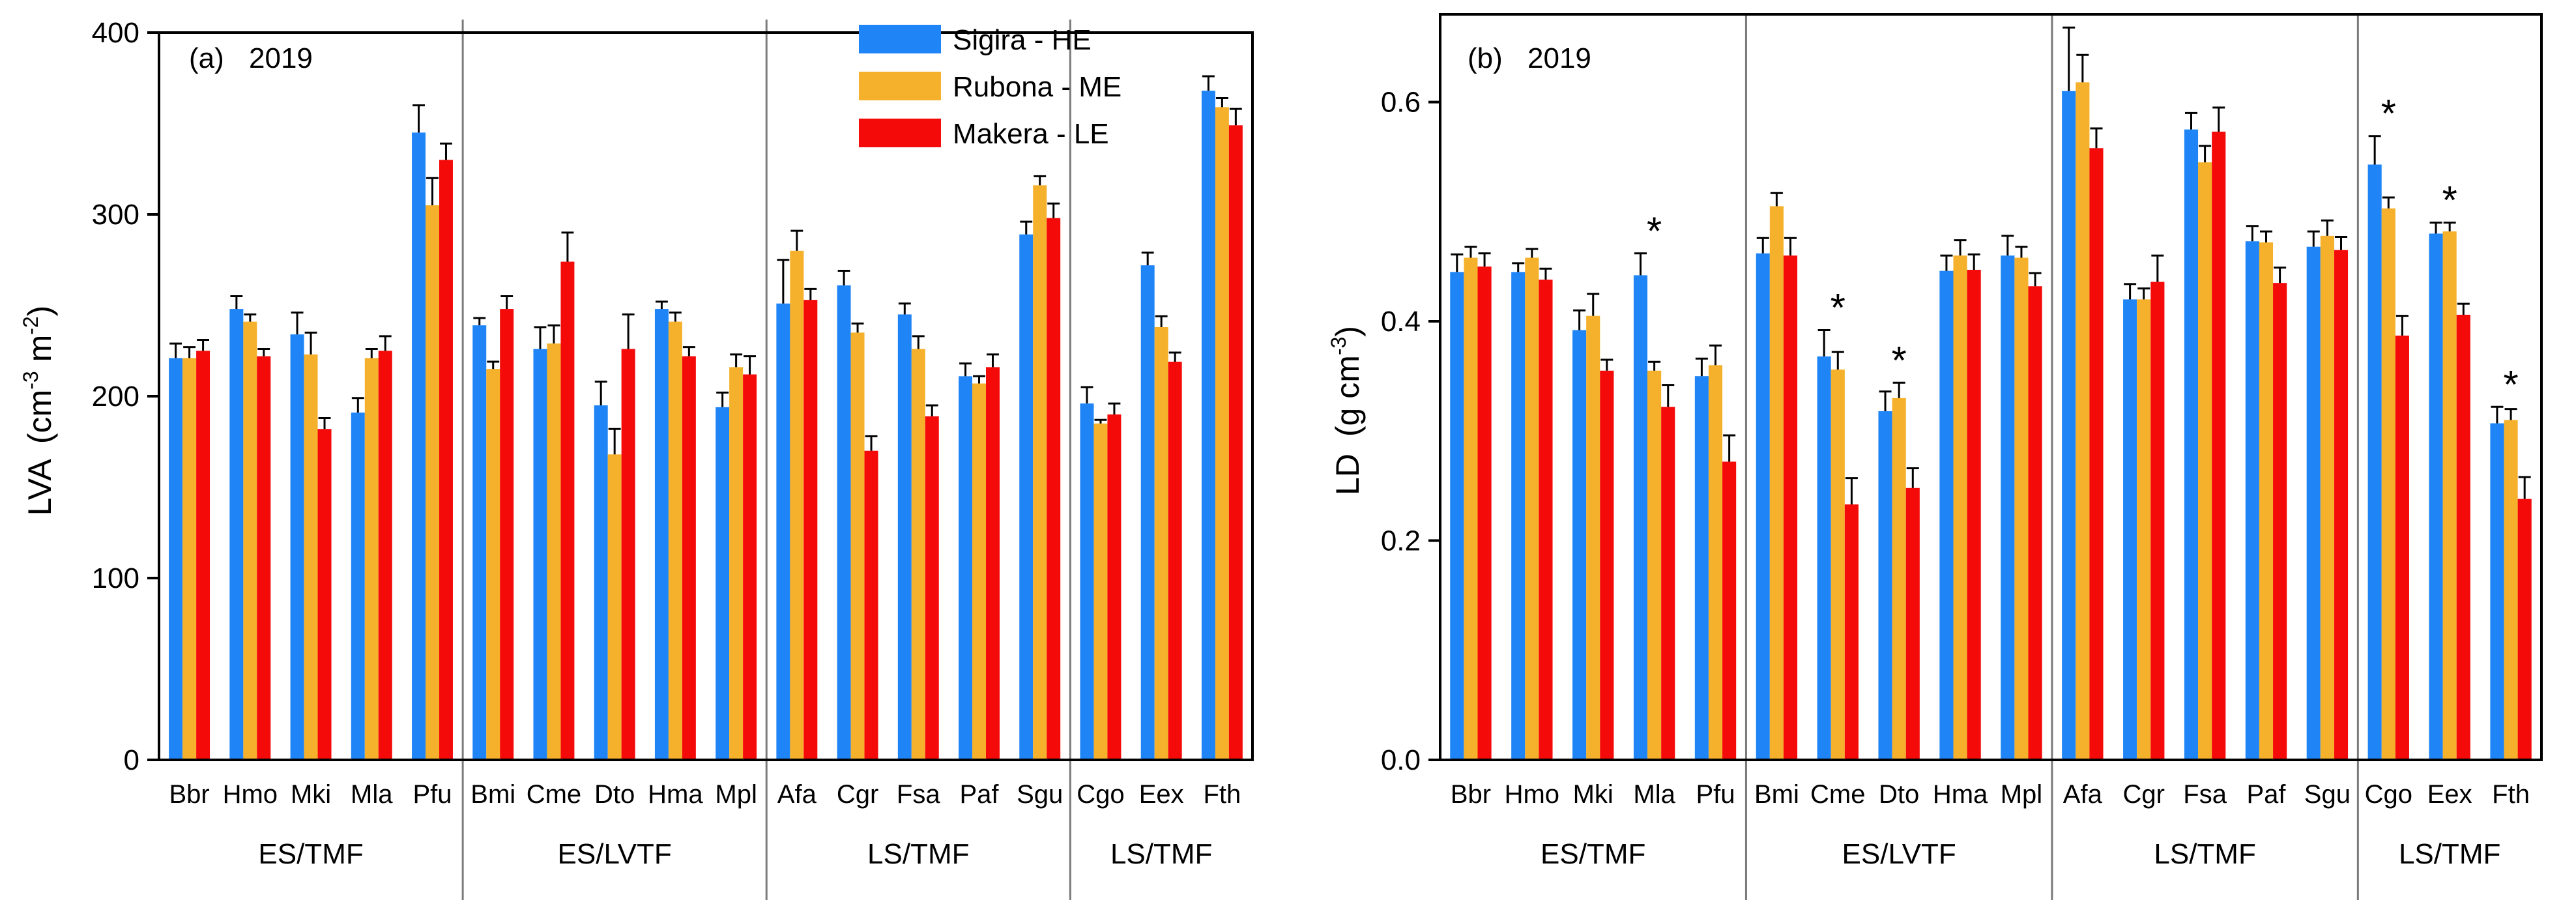 This screenshot has height=900, width=2576. What do you see at coordinates (311, 795) in the screenshot?
I see `panel-a-x-tick-label: Mki` at bounding box center [311, 795].